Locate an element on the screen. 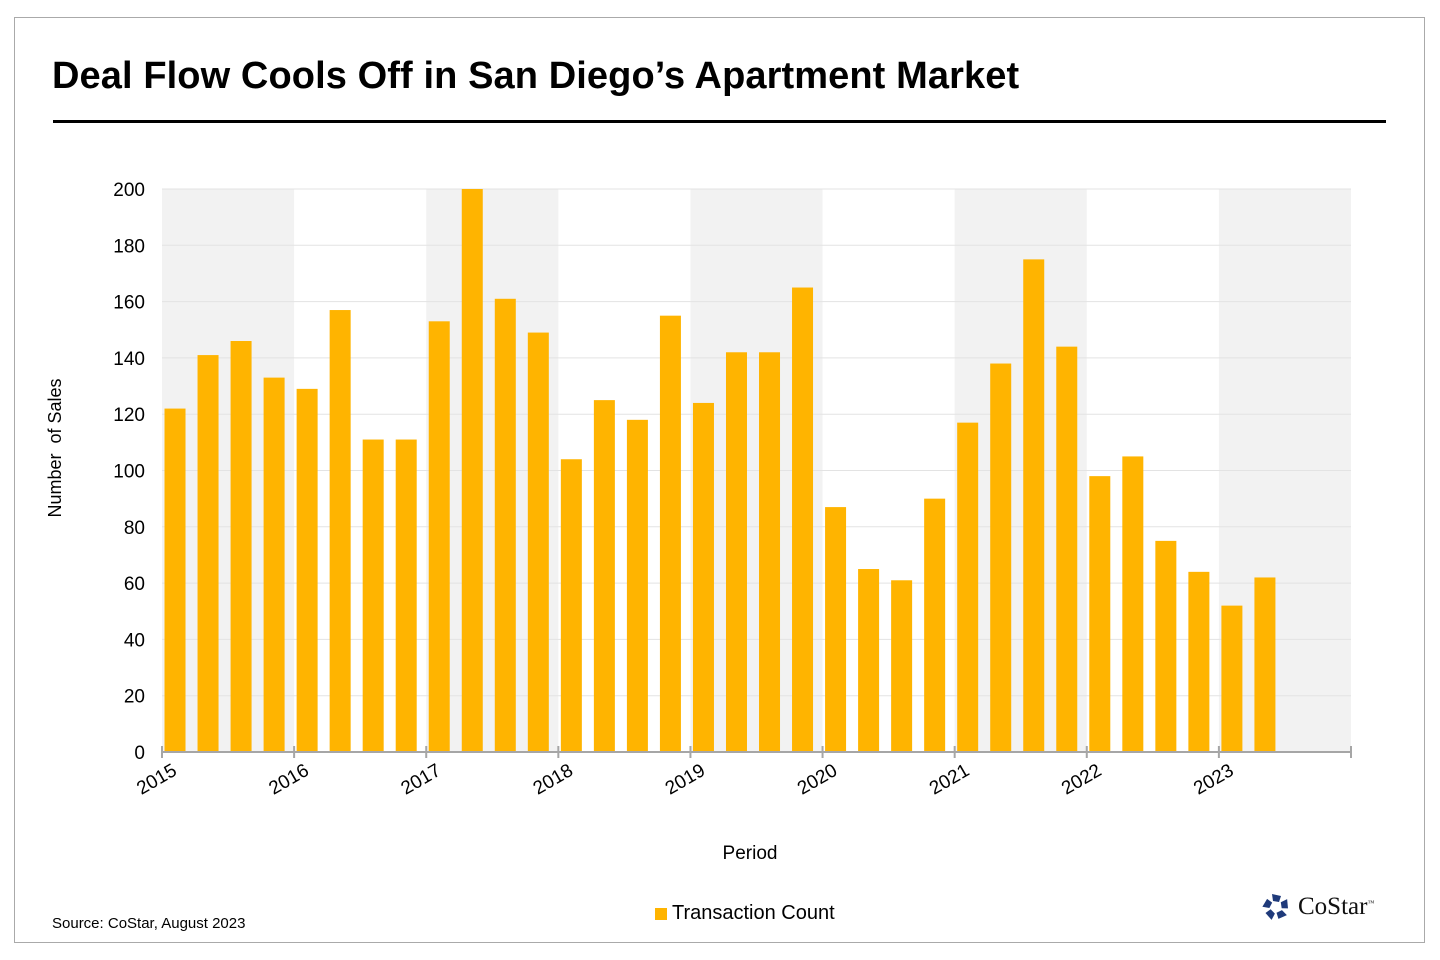 The height and width of the screenshot is (960, 1440). y-tick-label-20: 20 is located at coordinates (134, 697).